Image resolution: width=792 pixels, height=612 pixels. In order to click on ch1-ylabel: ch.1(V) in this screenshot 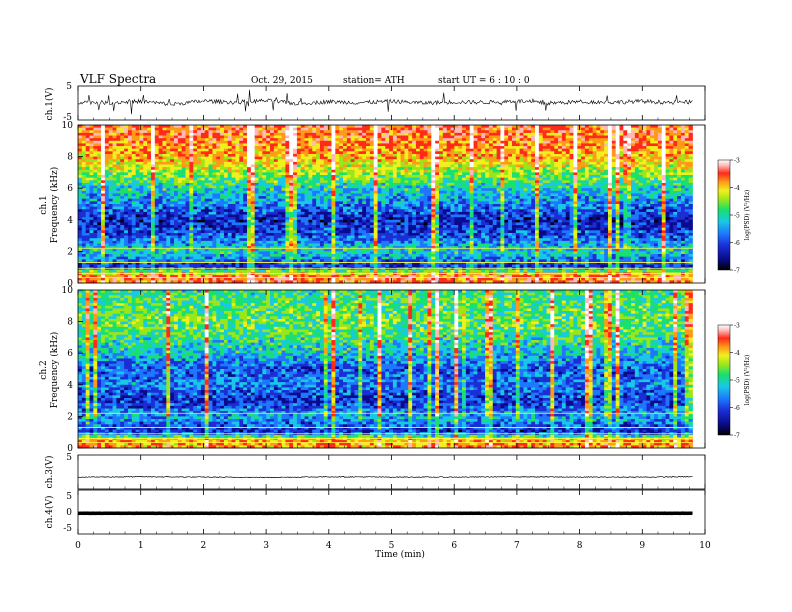, I will do `click(49, 104)`.